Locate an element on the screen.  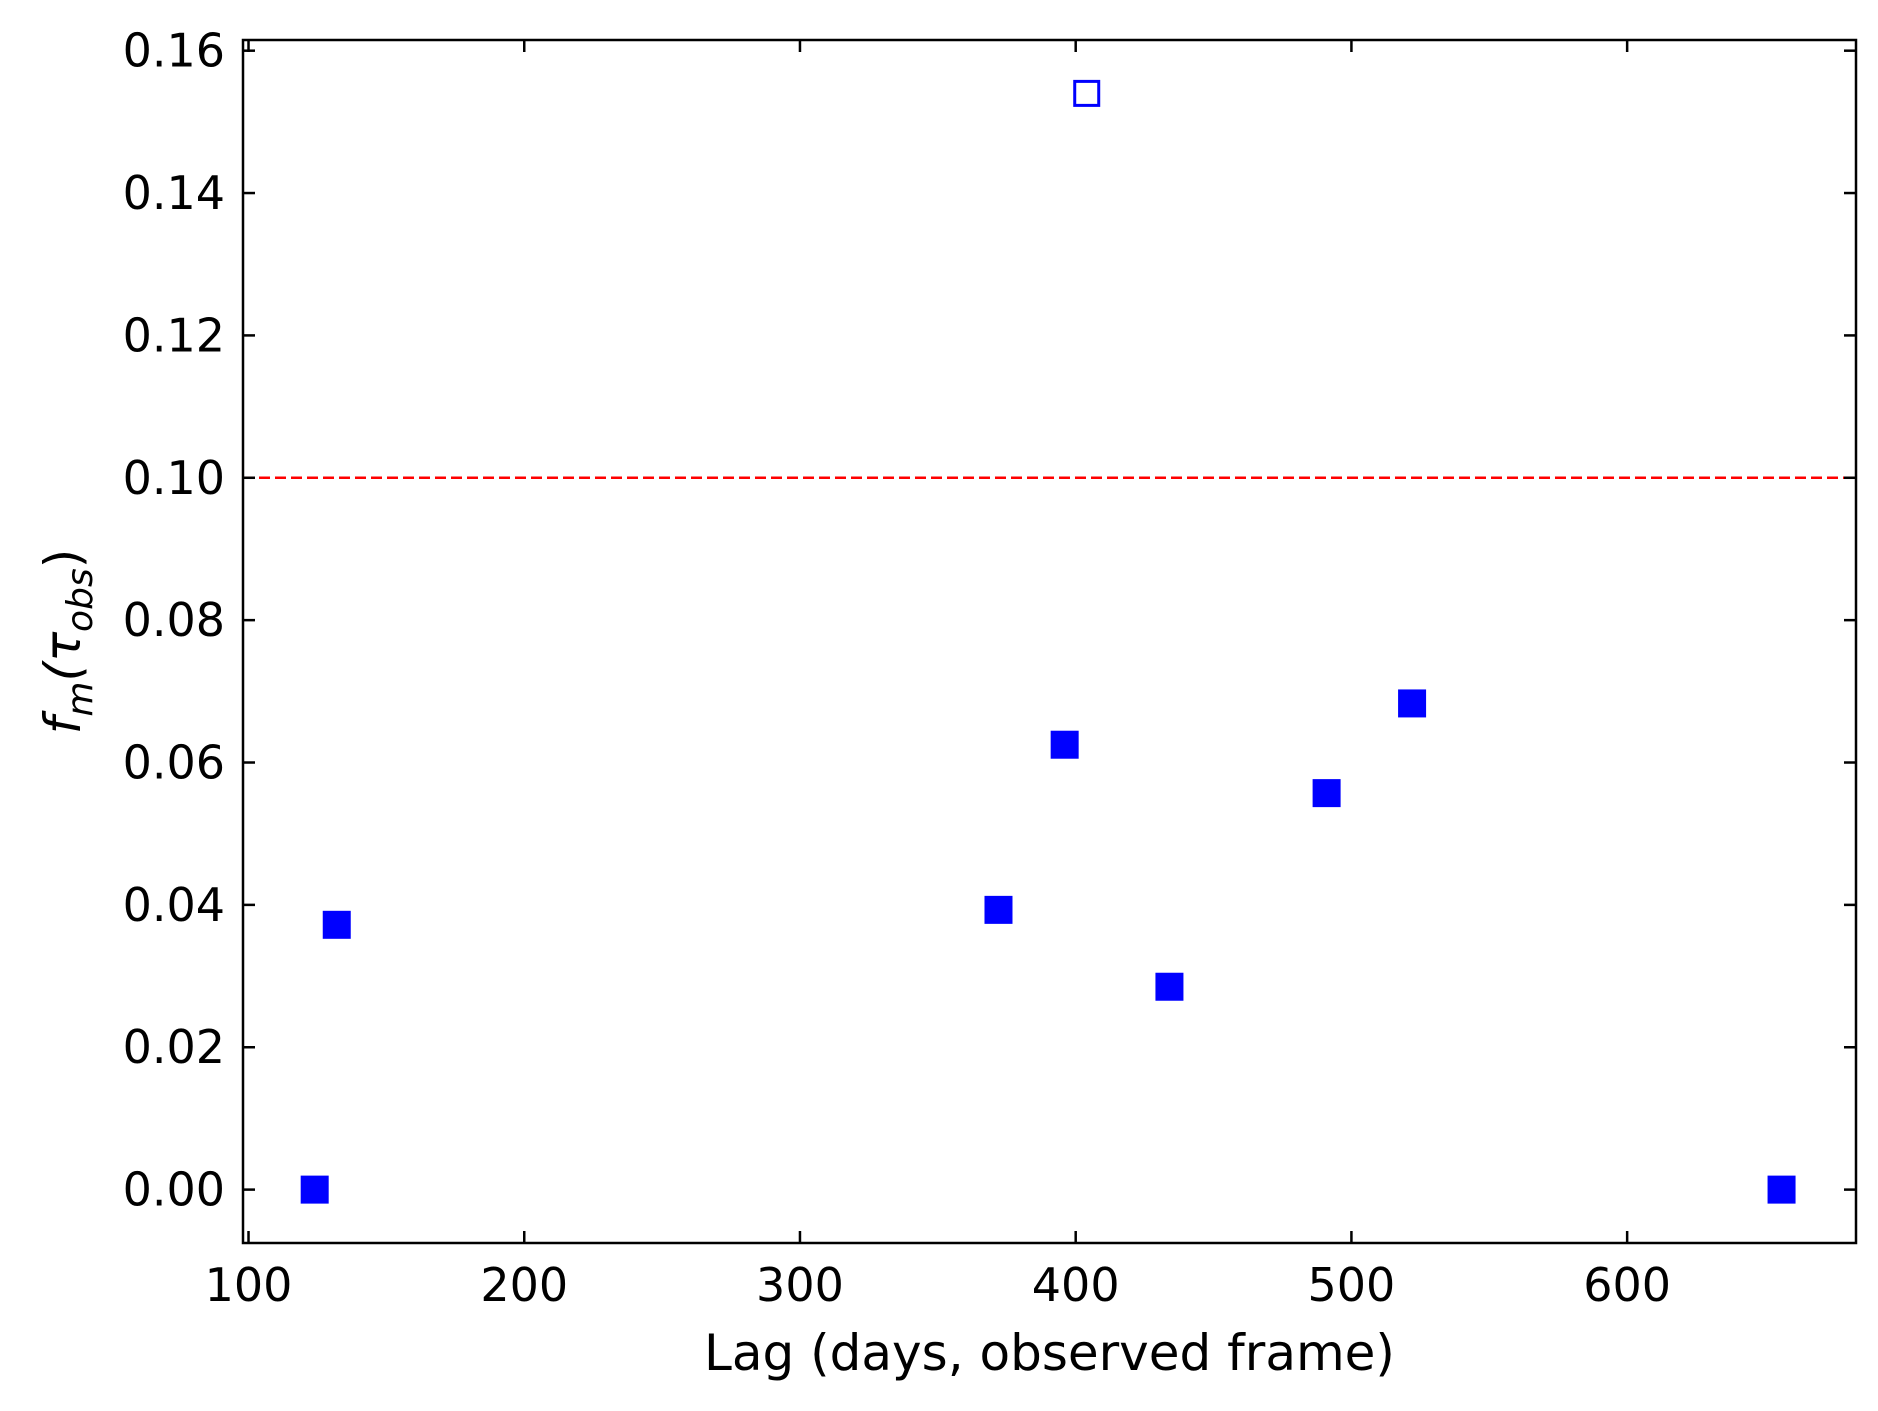
x-tick-label: 300 is located at coordinates (800, 1285).